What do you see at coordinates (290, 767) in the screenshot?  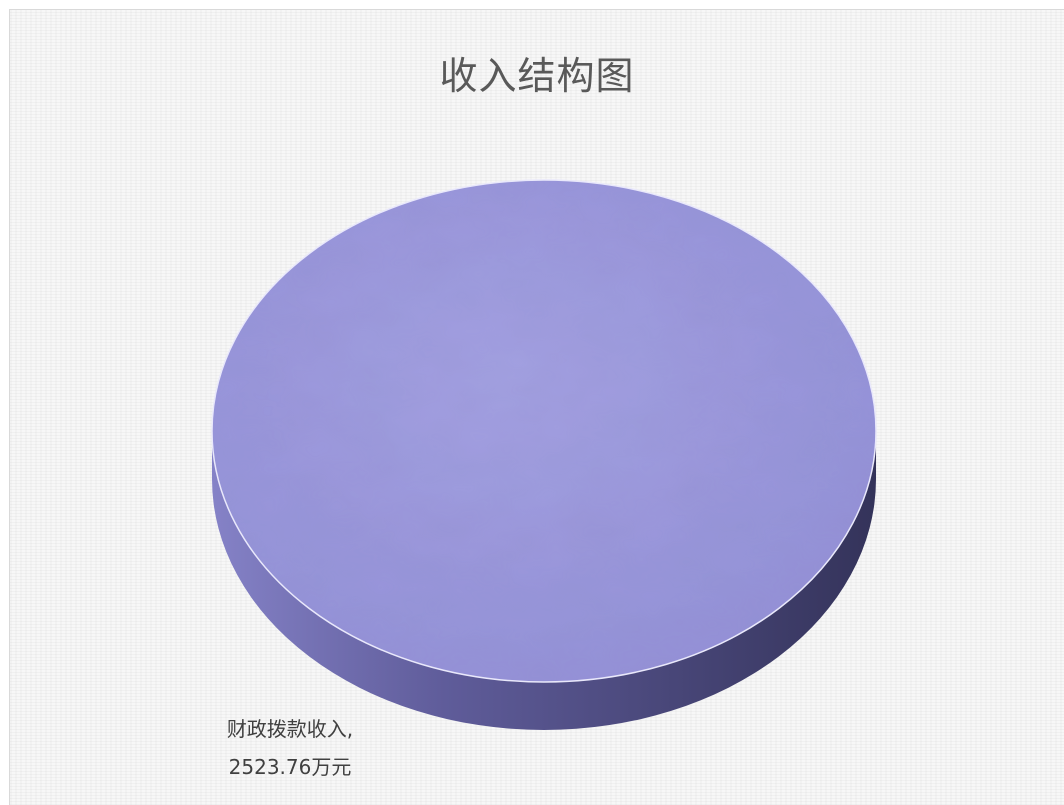 I see `slice-label-value: 2523.76万元` at bounding box center [290, 767].